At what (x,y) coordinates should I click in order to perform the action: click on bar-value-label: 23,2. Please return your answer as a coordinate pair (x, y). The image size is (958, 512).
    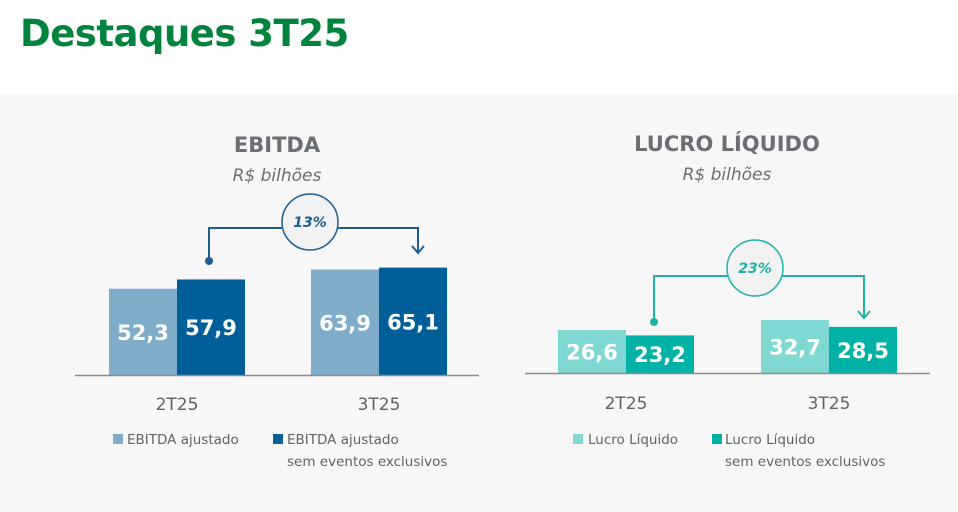
    Looking at the image, I should click on (660, 355).